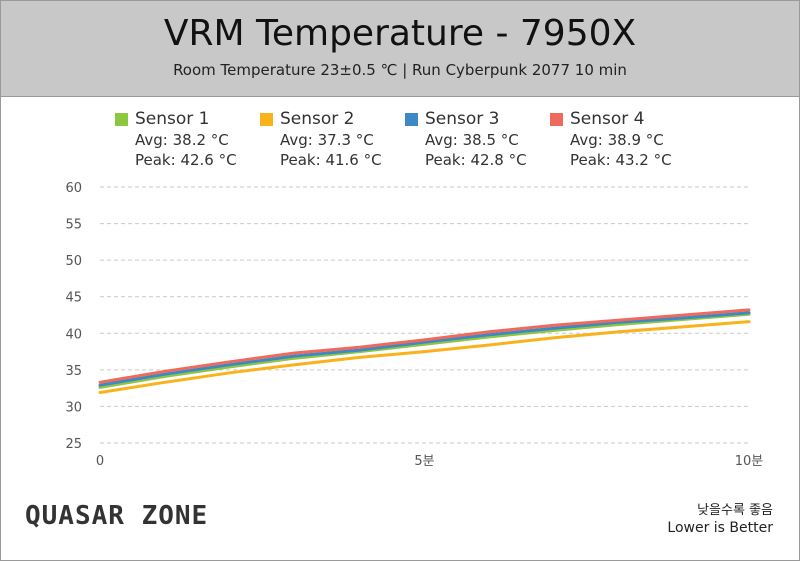 The width and height of the screenshot is (800, 561). Describe the element at coordinates (476, 160) in the screenshot. I see `legend-peak-sensor-3: Peak: 42.8 °C` at that location.